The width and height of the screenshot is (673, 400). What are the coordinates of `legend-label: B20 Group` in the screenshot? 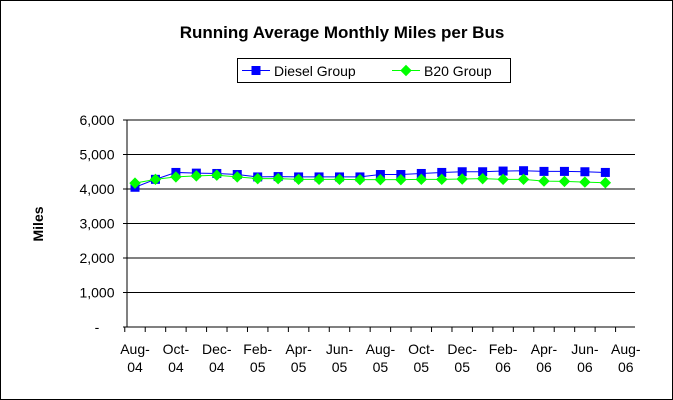 It's located at (458, 71).